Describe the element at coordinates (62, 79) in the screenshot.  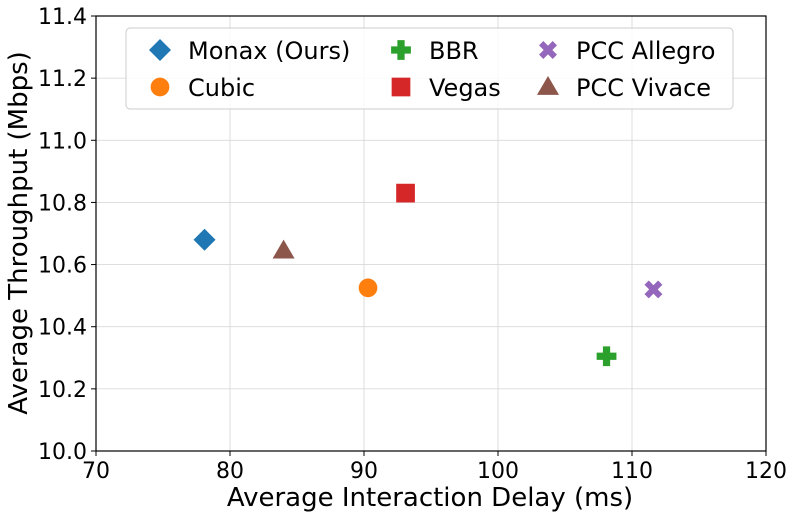
I see `y-tick-label: 11.2` at that location.